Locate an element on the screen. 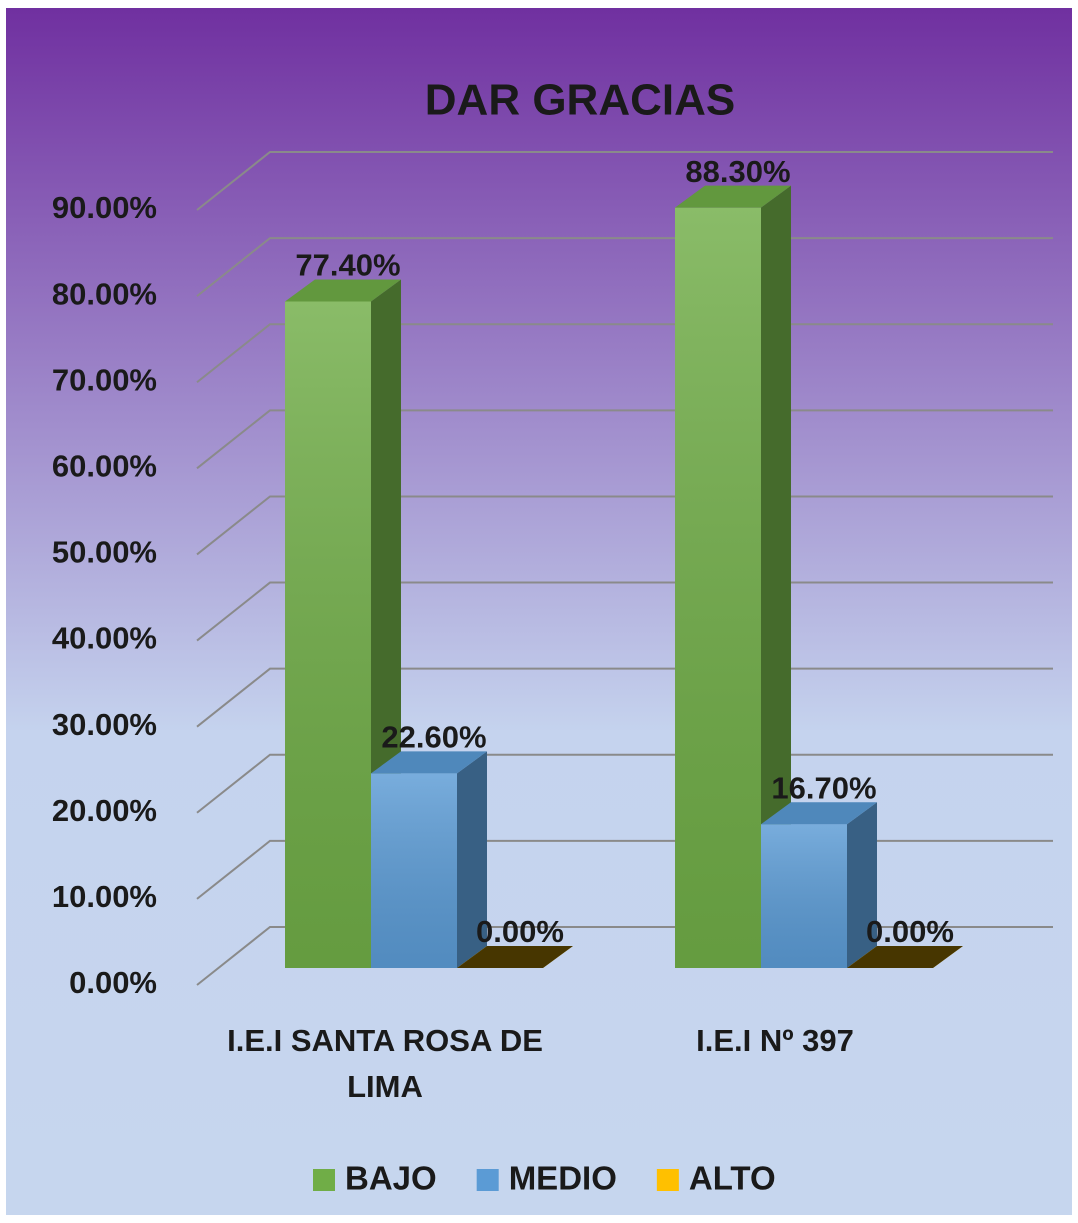 Image resolution: width=1078 pixels, height=1223 pixels. x-tick-label: I.E.I Nº 397 is located at coordinates (775, 1040).